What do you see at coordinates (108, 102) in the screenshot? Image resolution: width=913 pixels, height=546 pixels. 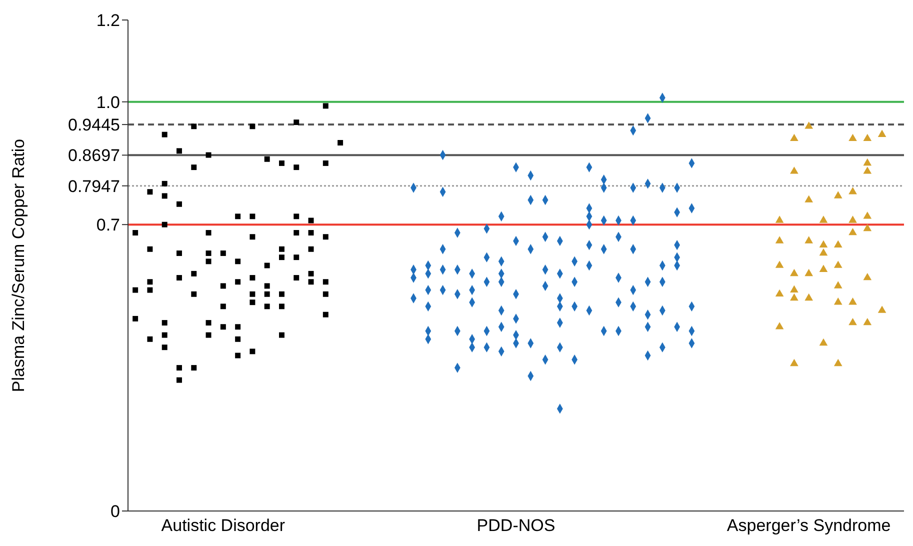 I see `y-tick-label: 1.0` at bounding box center [108, 102].